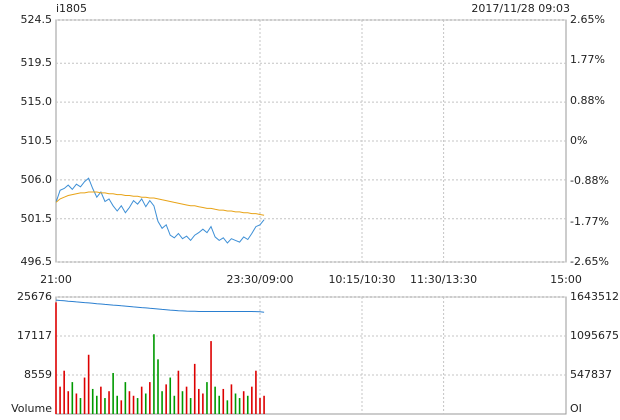  What do you see at coordinates (591, 374) in the screenshot?
I see `y2-tick-label: 547837` at bounding box center [591, 374].